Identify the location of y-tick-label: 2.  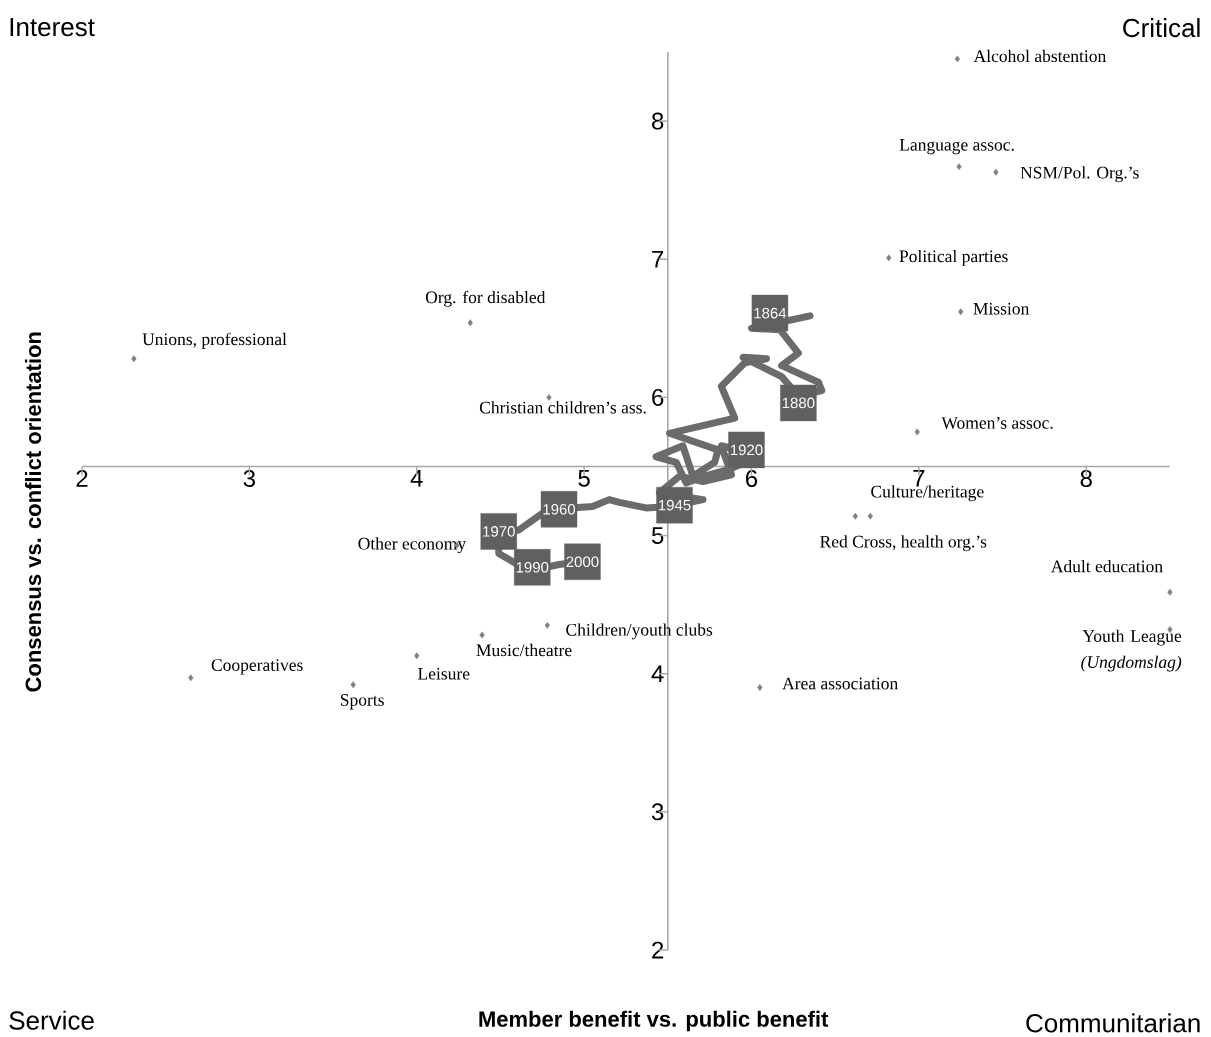
(658, 950).